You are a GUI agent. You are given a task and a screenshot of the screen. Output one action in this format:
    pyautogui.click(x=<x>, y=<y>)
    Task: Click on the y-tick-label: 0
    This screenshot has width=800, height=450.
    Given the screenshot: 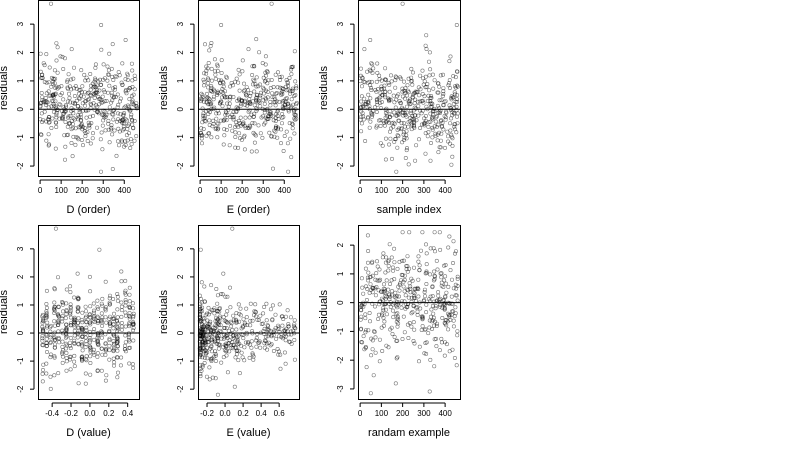 What is the action you would take?
    pyautogui.click(x=340, y=109)
    